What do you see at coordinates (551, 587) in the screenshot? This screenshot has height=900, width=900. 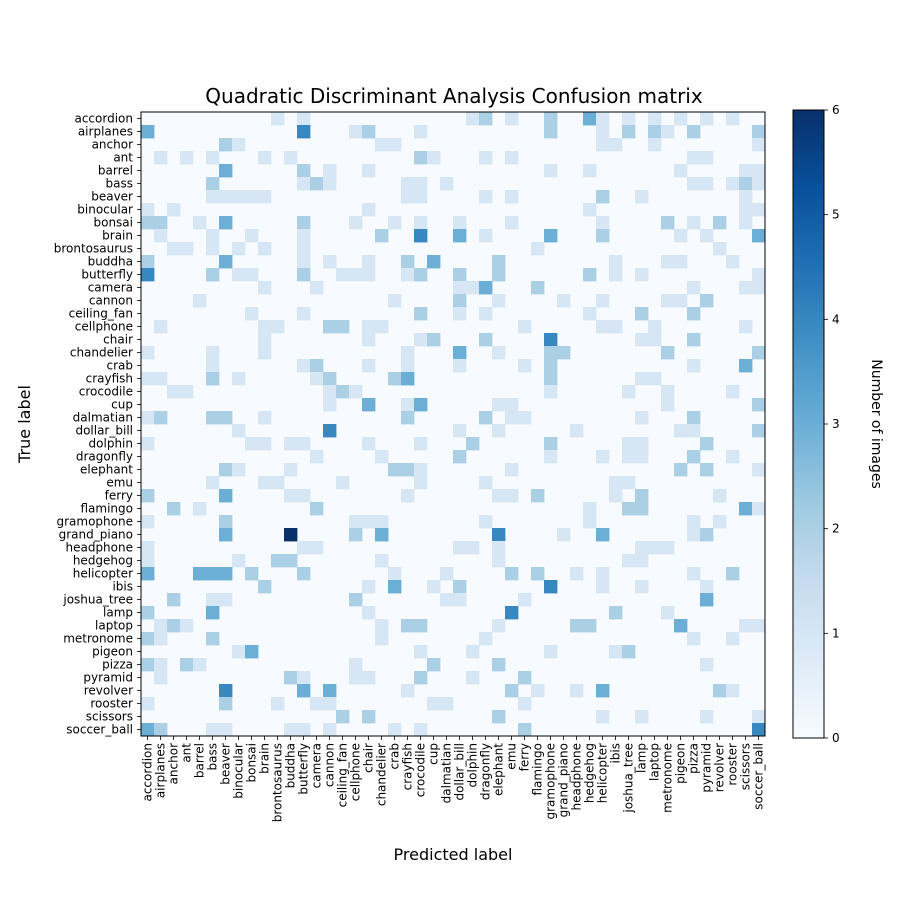 I see `heatmap-cell-ibis-gramophone` at bounding box center [551, 587].